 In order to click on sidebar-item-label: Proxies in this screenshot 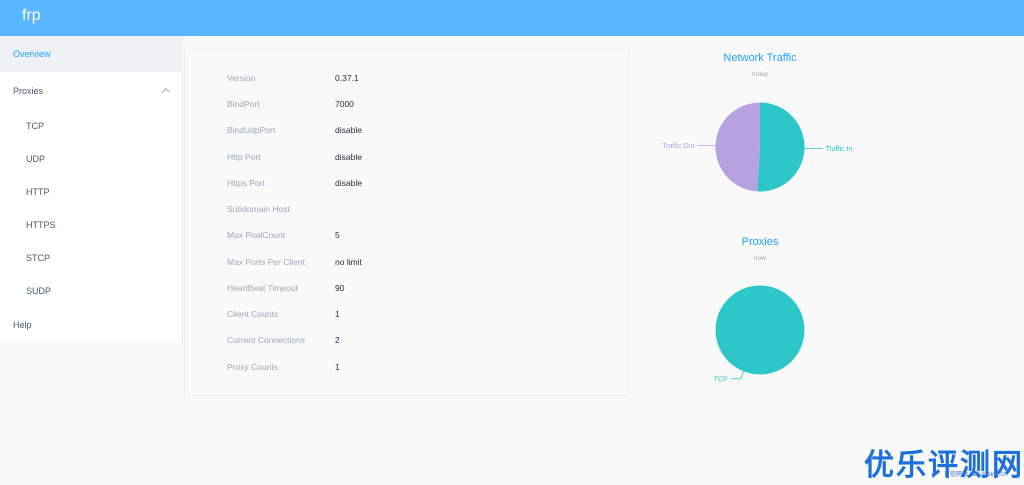, I will do `click(28, 90)`.